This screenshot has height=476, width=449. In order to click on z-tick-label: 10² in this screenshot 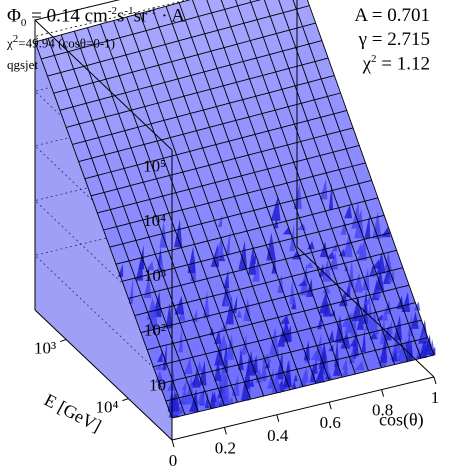, I will do `click(155, 330)`.